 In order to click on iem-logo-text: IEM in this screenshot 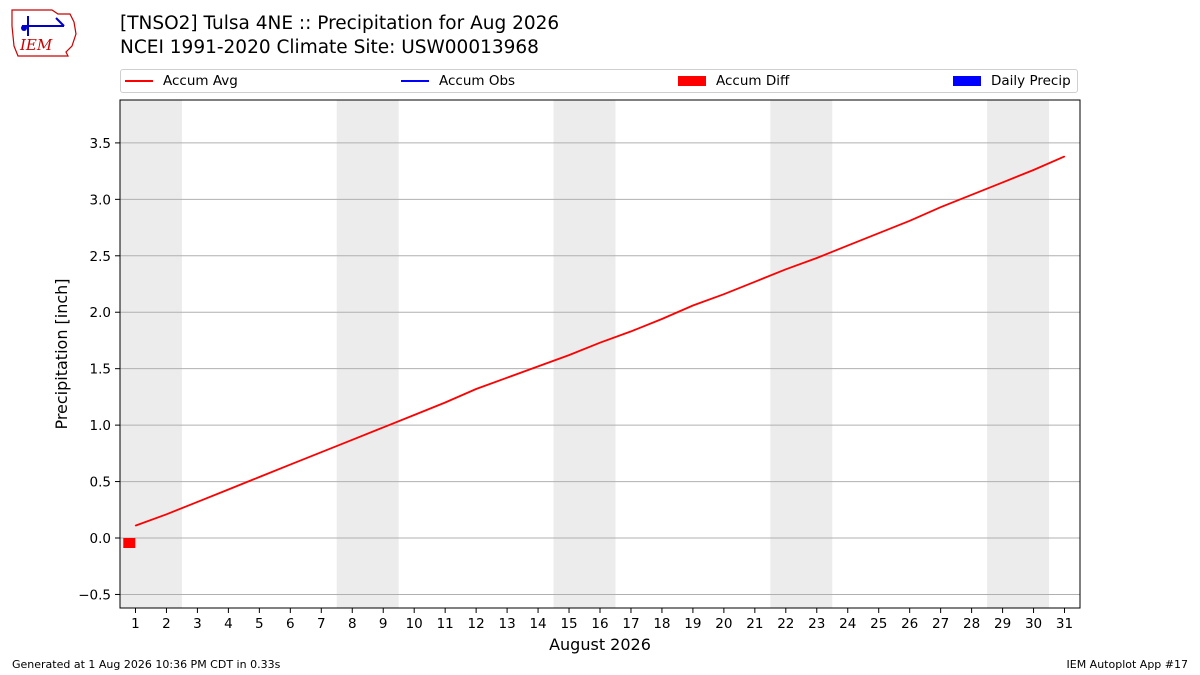, I will do `click(36, 45)`.